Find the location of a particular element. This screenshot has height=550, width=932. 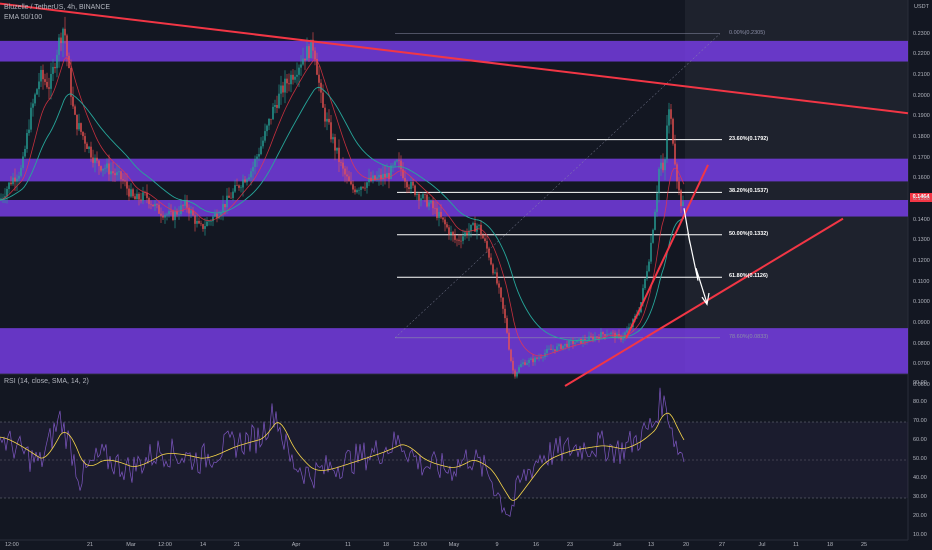

price-axis-tick: 0.1900 is located at coordinates (921, 116).